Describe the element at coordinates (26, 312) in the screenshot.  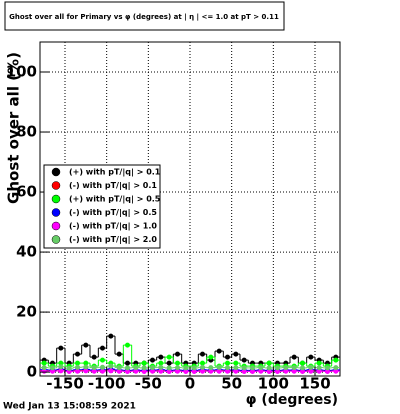
I see `y-tick-label: 20` at that location.